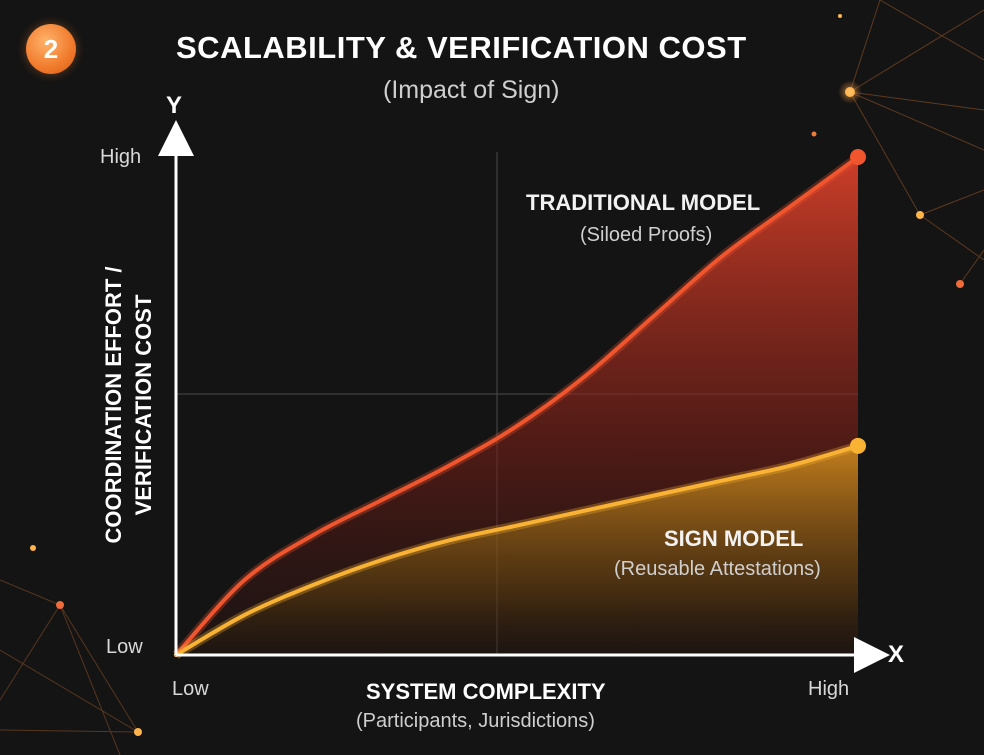 Image resolution: width=984 pixels, height=755 pixels. Describe the element at coordinates (646, 235) in the screenshot. I see `series-note-traditional: (Siloed Proofs)` at that location.